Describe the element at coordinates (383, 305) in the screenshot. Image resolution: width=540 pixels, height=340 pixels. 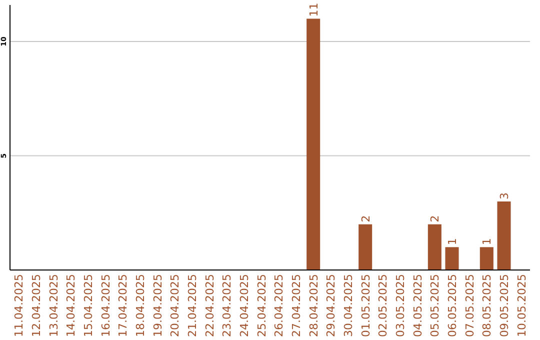
I see `x-tick-label: 02.05.2025` at that location.